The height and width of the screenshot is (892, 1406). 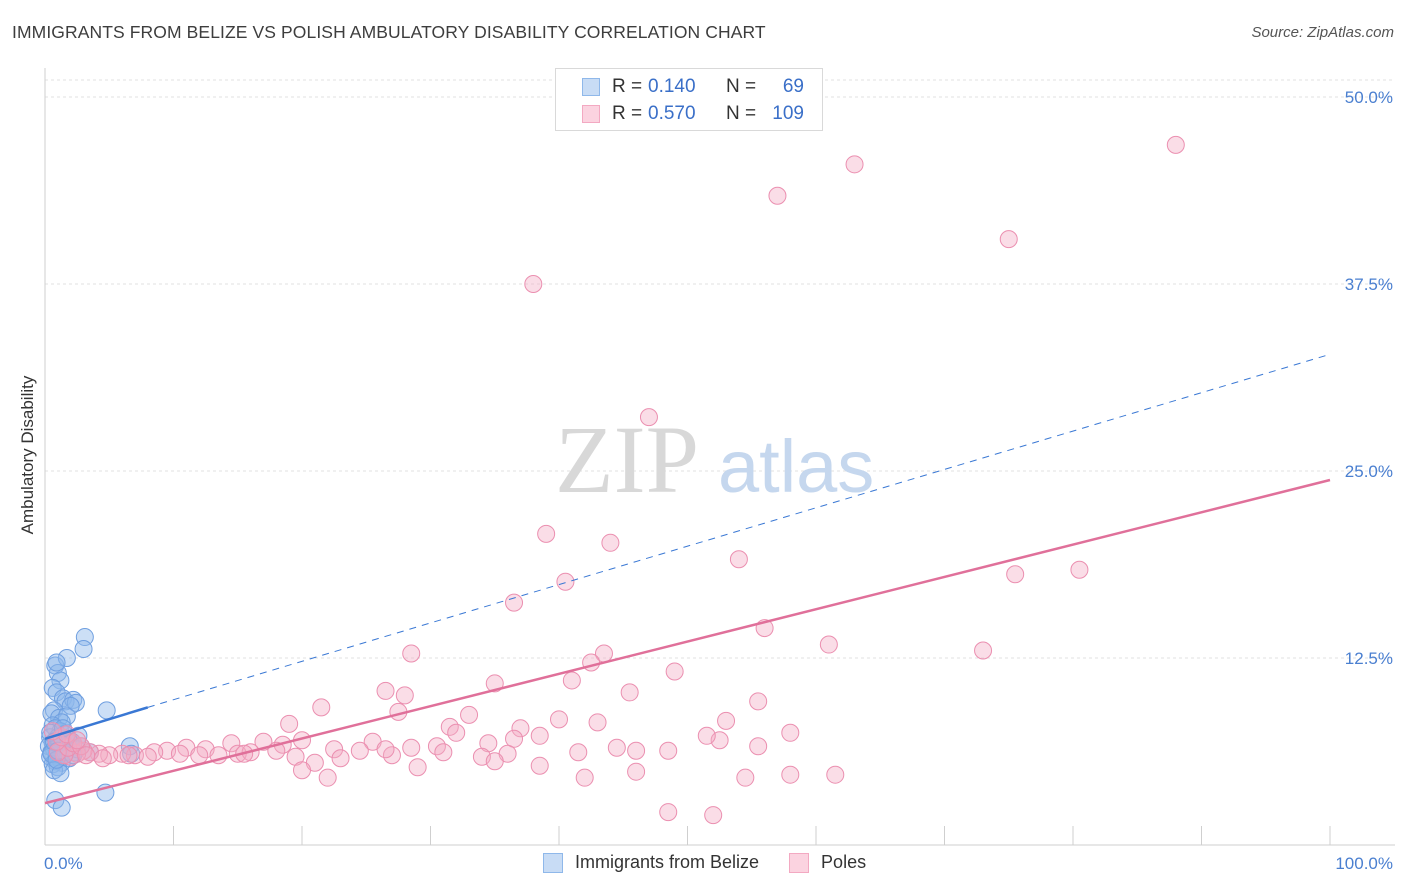 I want to click on legend-label-poles: Poles, so click(x=844, y=862).